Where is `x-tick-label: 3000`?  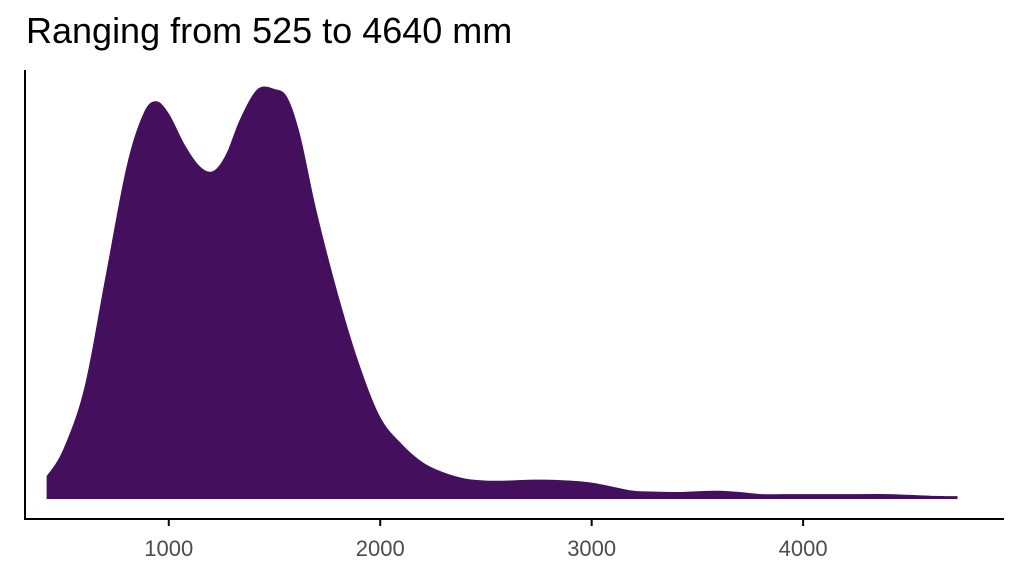
x-tick-label: 3000 is located at coordinates (591, 548).